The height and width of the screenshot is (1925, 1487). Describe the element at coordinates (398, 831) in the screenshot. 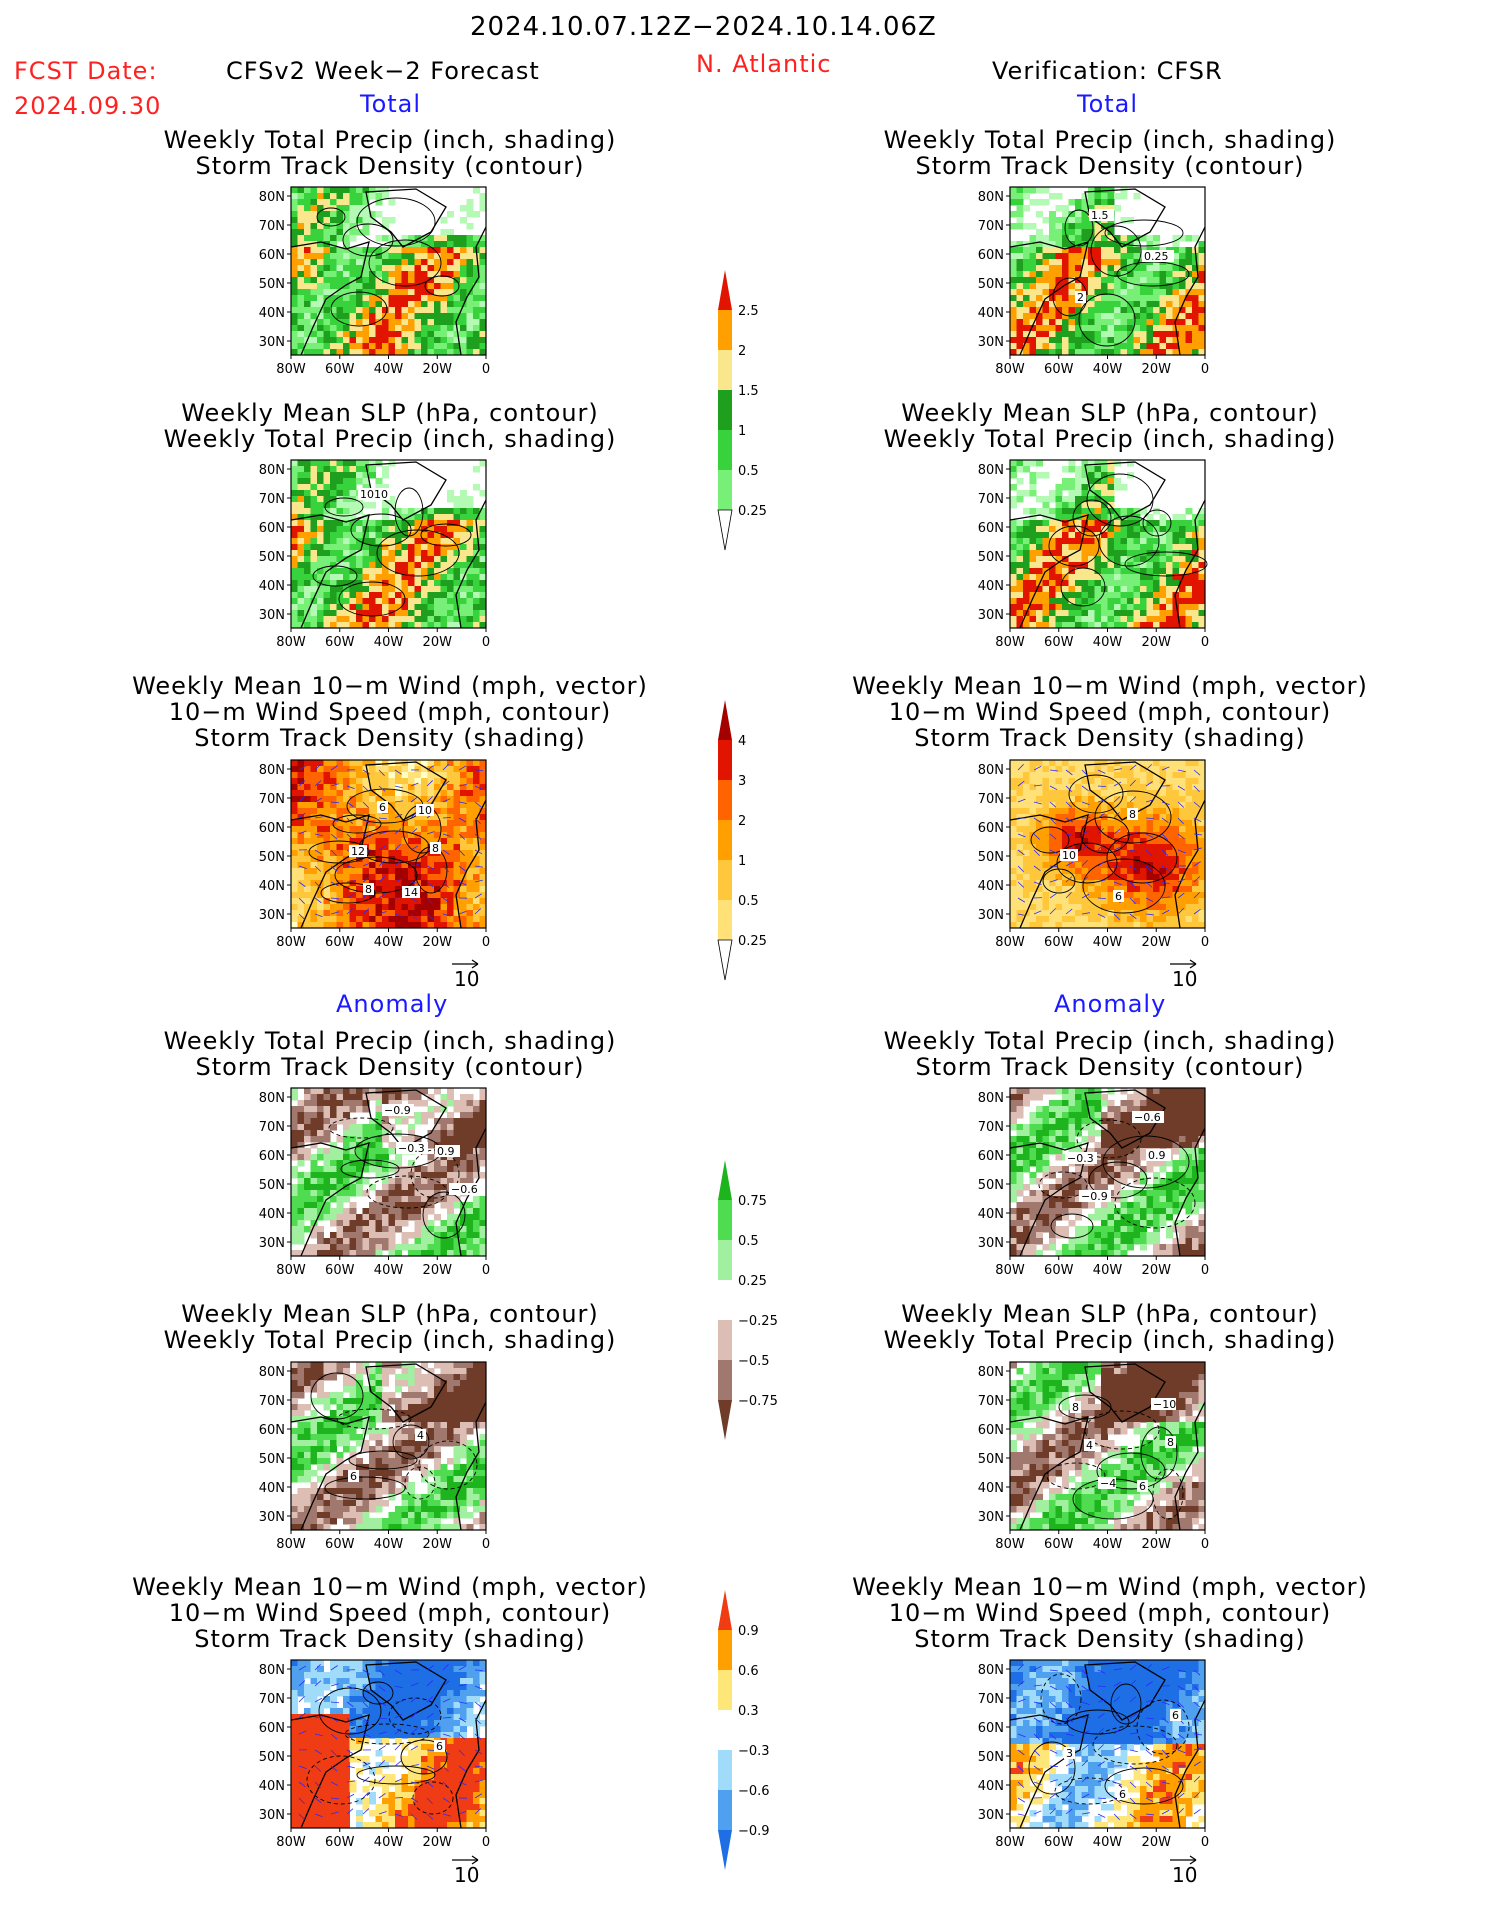

I see `wind-vector` at that location.